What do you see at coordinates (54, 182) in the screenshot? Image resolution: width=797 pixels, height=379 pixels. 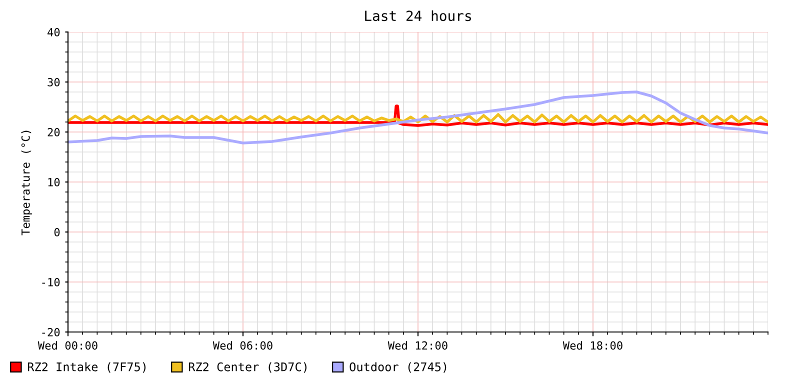 I see `y-tick-label: 10` at bounding box center [54, 182].